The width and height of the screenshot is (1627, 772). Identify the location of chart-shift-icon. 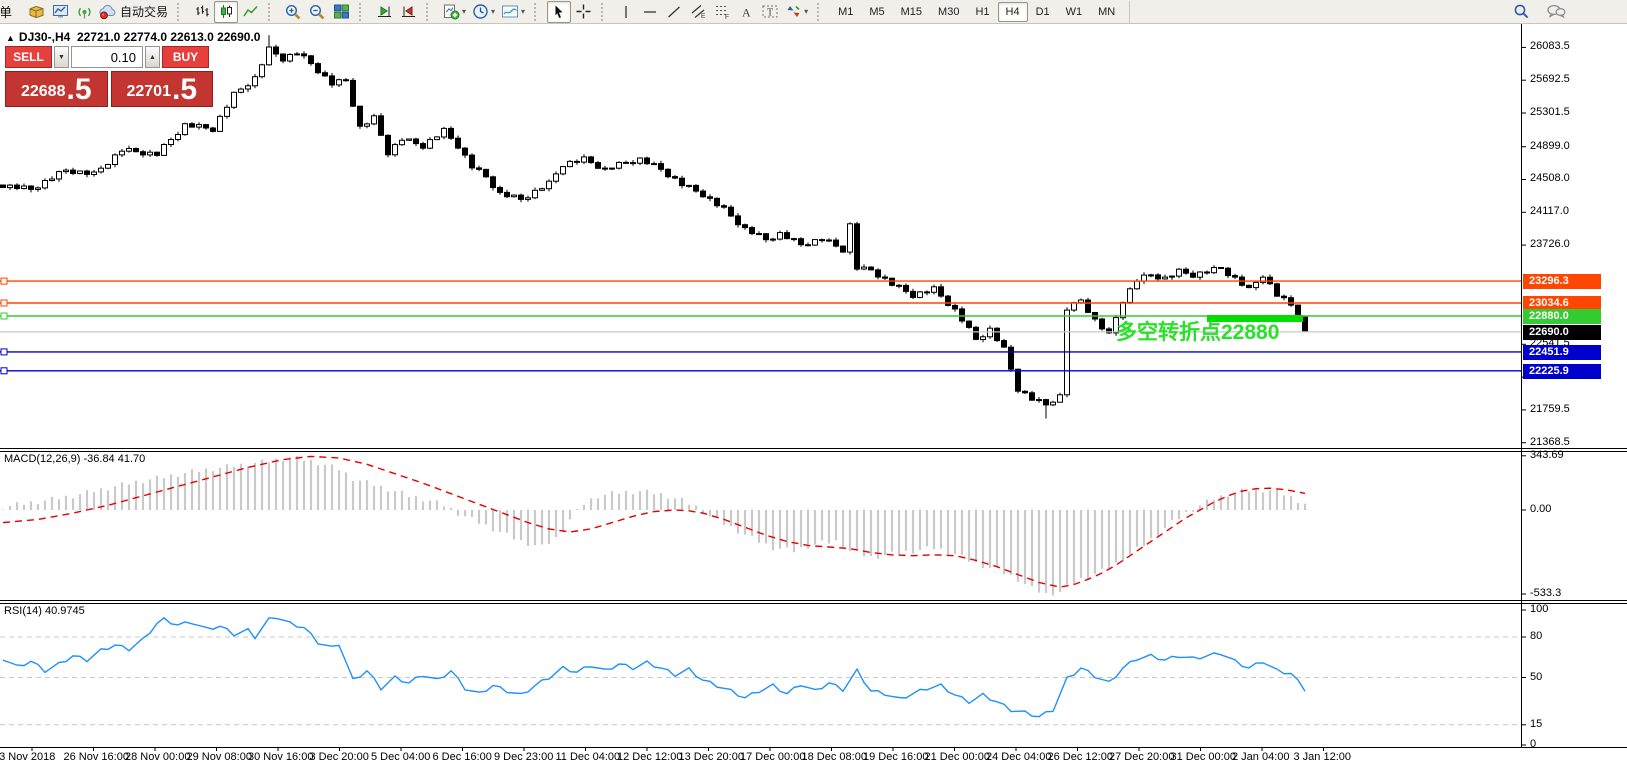
(408, 11).